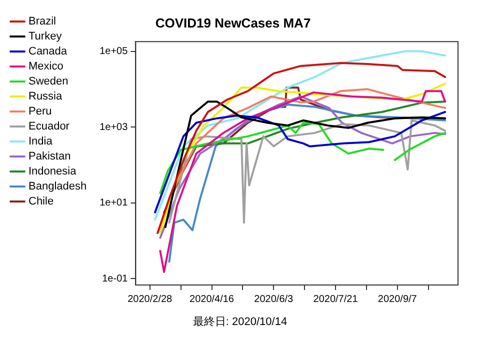 This screenshot has width=480, height=343. I want to click on y-tick-label: 1e-01, so click(115, 278).